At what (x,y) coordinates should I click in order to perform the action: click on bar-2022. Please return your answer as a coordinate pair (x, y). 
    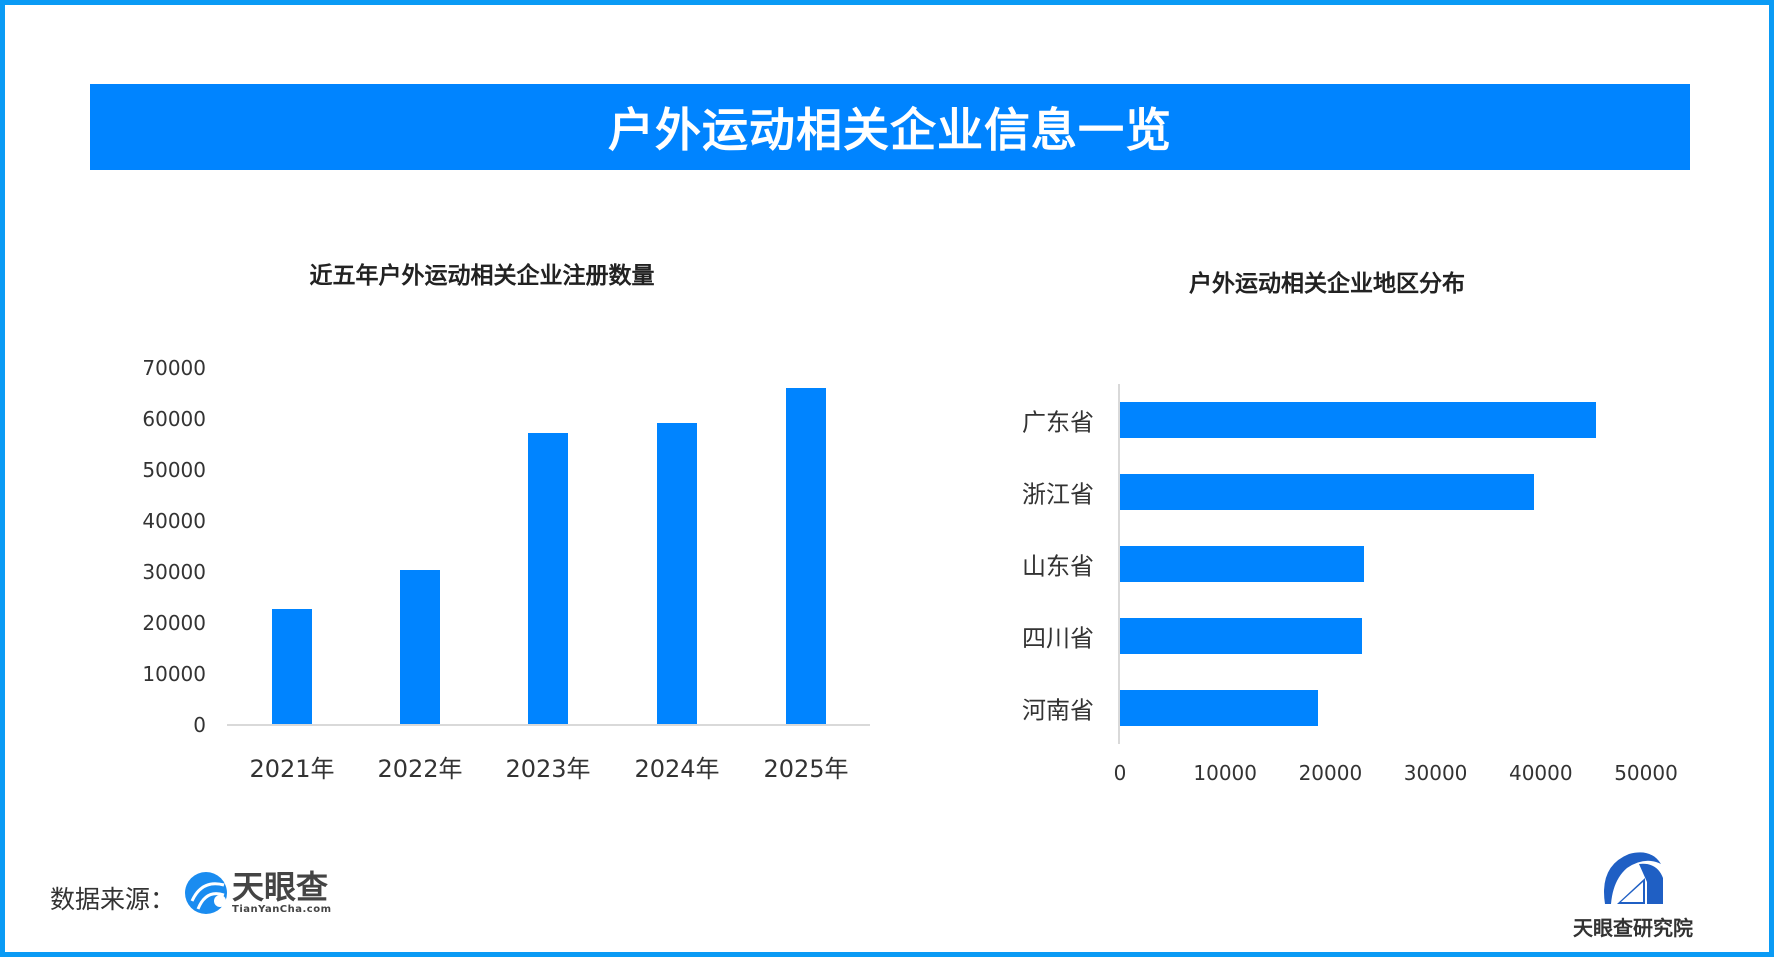
    Looking at the image, I should click on (420, 647).